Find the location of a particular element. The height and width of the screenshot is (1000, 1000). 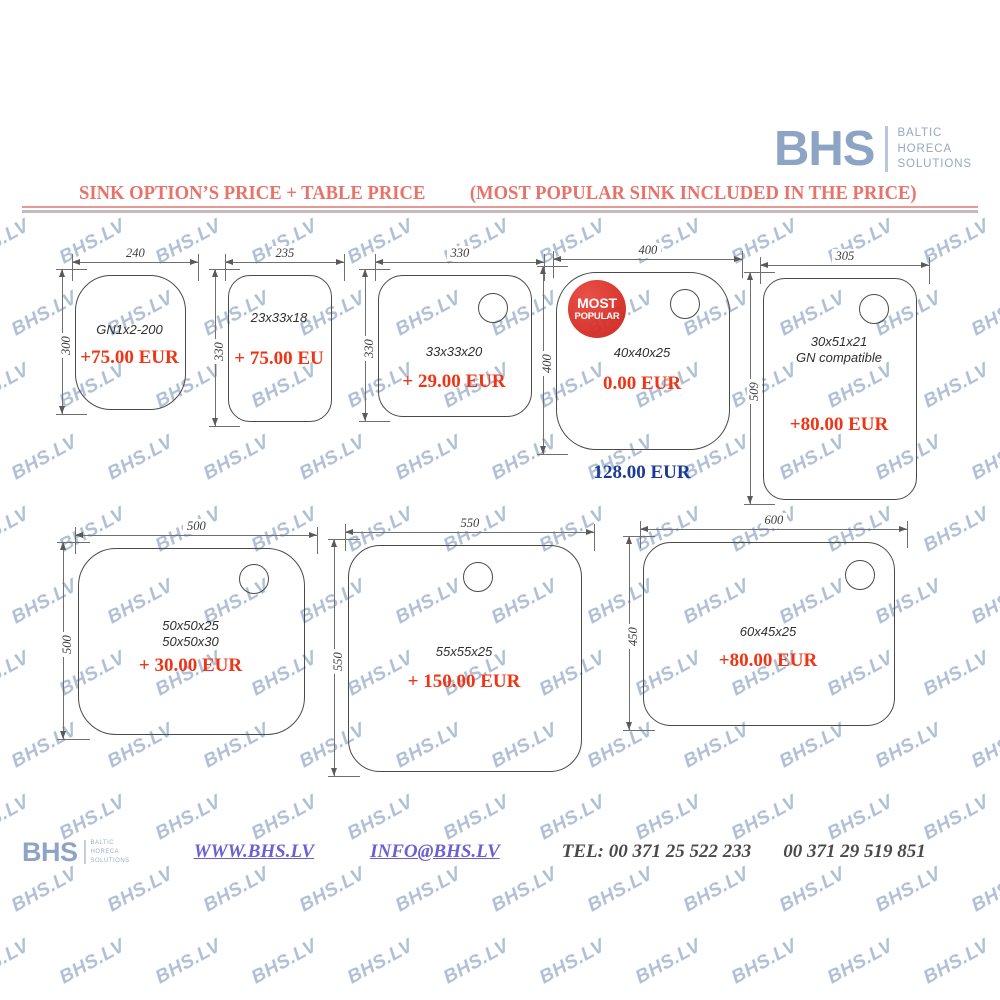

width-dimension-label: 240 is located at coordinates (135, 253).